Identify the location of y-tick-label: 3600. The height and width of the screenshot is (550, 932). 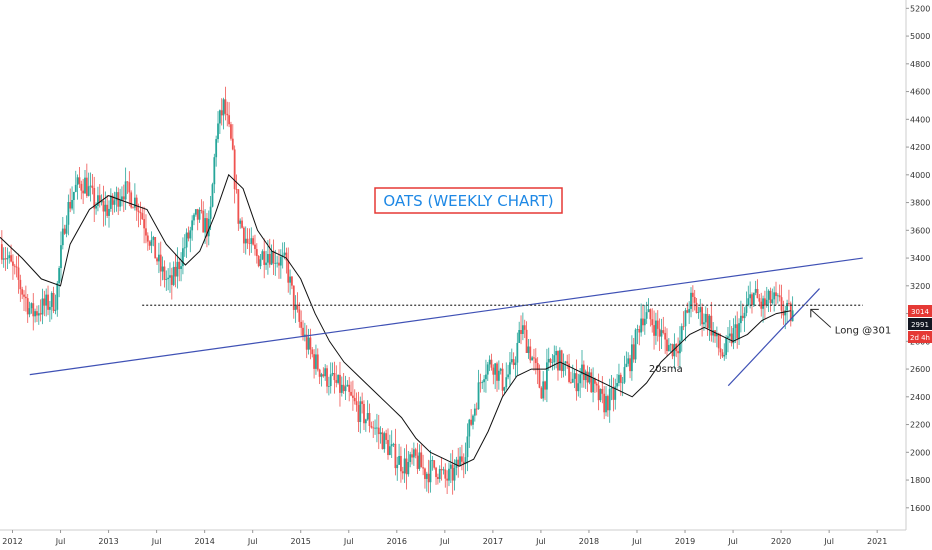
(920, 230).